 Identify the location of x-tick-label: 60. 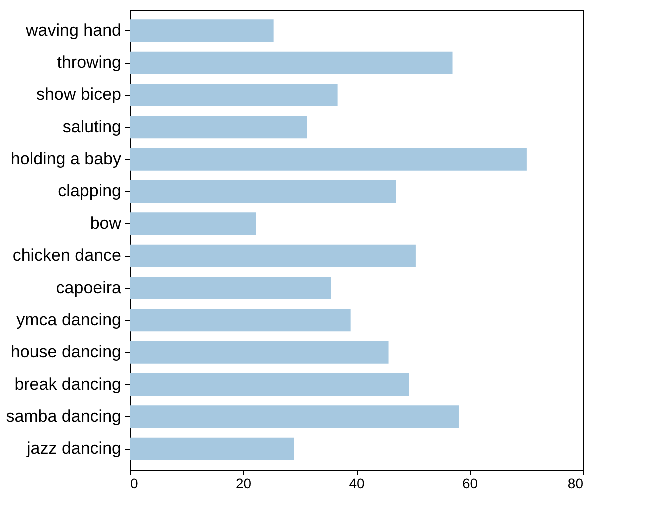
(470, 484).